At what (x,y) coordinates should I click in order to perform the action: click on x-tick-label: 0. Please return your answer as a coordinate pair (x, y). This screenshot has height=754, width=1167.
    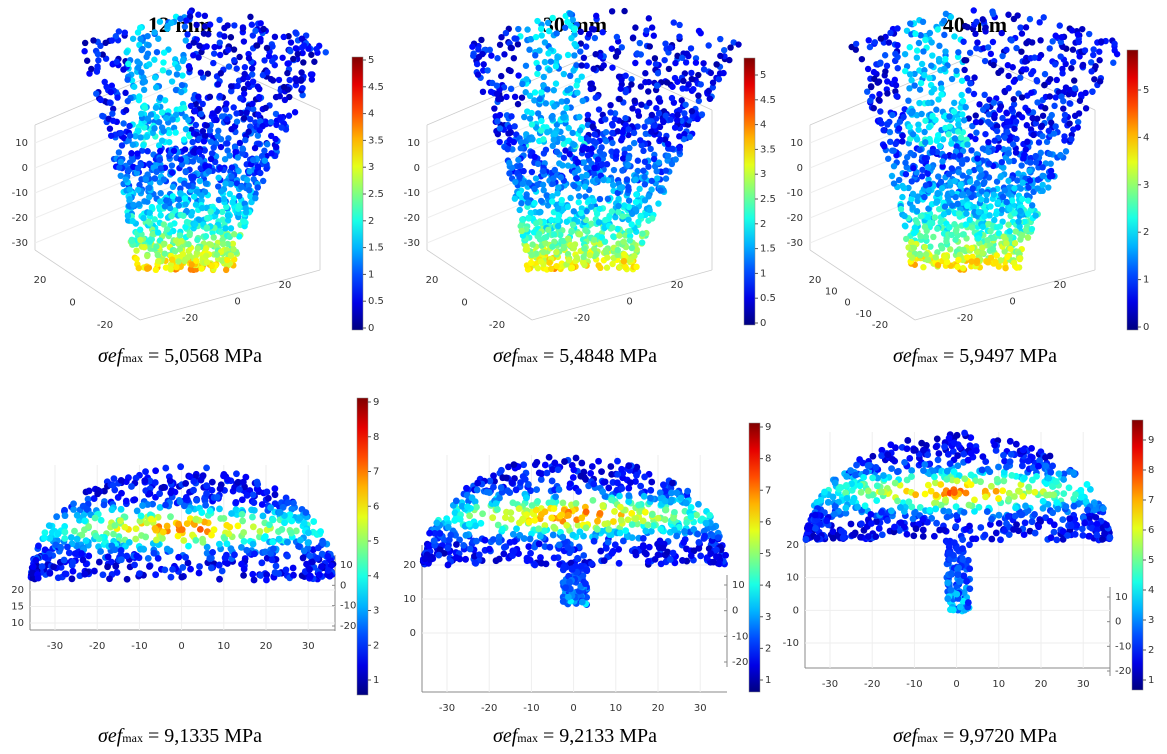
    Looking at the image, I should click on (573, 708).